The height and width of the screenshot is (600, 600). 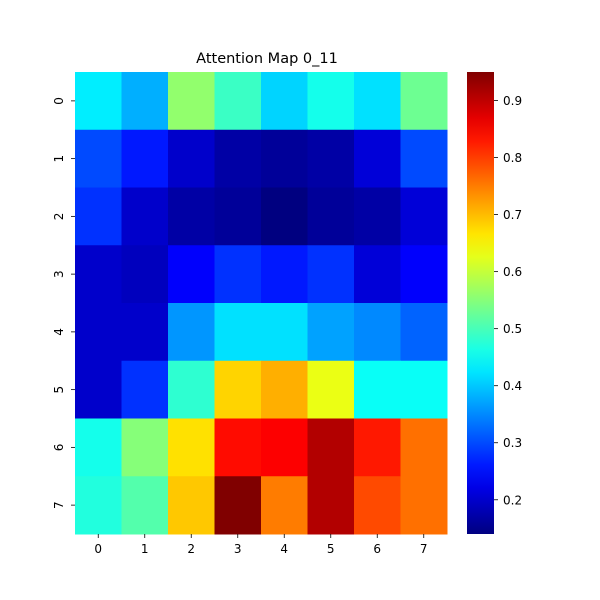 I want to click on colorbar-tick-label: 0.9, so click(x=512, y=101).